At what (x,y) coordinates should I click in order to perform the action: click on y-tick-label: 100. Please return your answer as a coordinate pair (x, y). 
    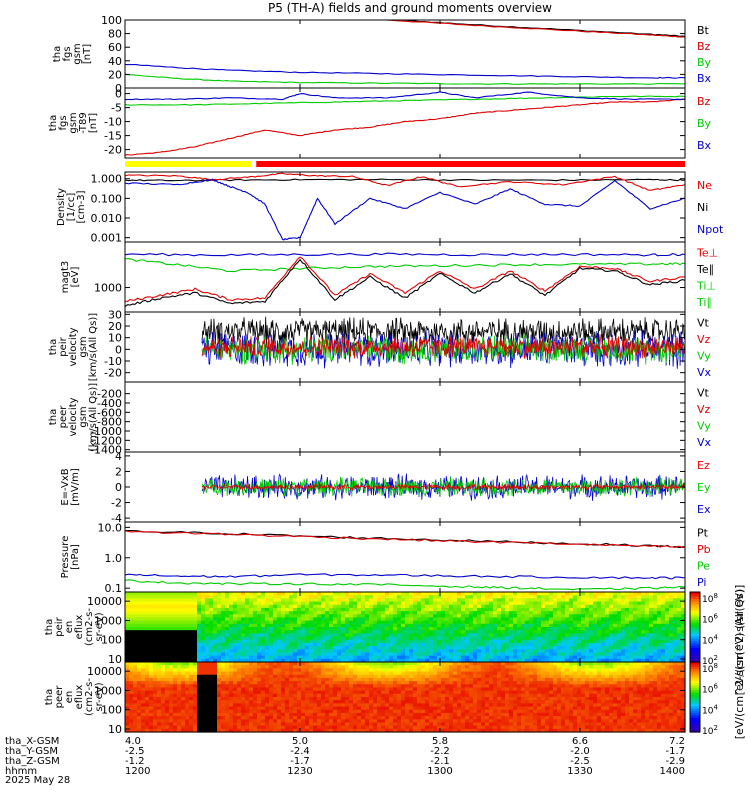
    Looking at the image, I should click on (111, 640).